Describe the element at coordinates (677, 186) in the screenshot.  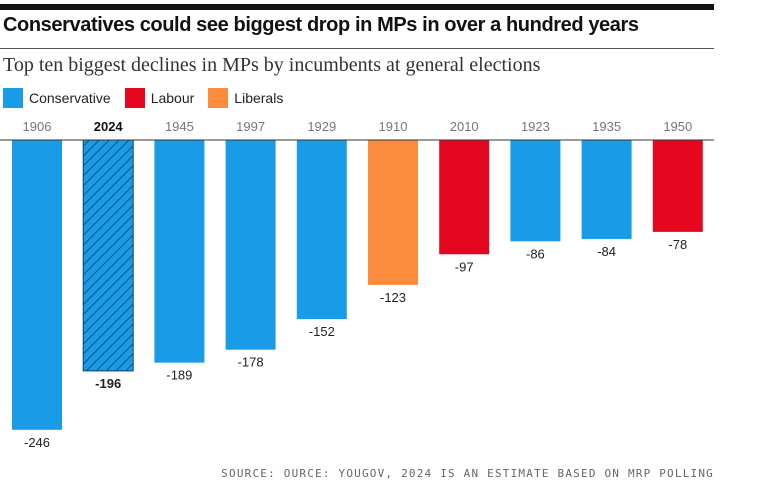
I see `bar-1950` at that location.